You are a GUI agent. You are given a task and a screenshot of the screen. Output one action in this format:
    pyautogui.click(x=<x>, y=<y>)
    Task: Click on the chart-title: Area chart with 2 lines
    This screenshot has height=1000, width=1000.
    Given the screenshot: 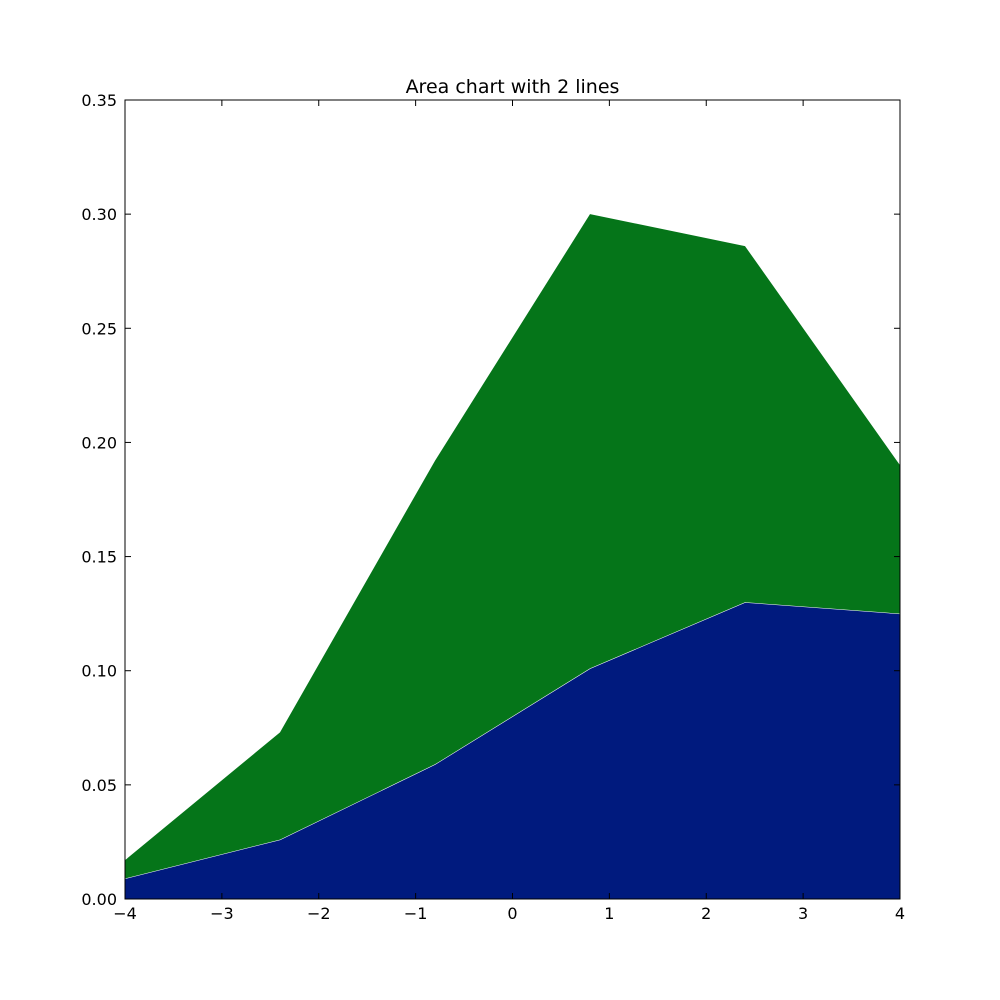 What is the action you would take?
    pyautogui.click(x=513, y=87)
    